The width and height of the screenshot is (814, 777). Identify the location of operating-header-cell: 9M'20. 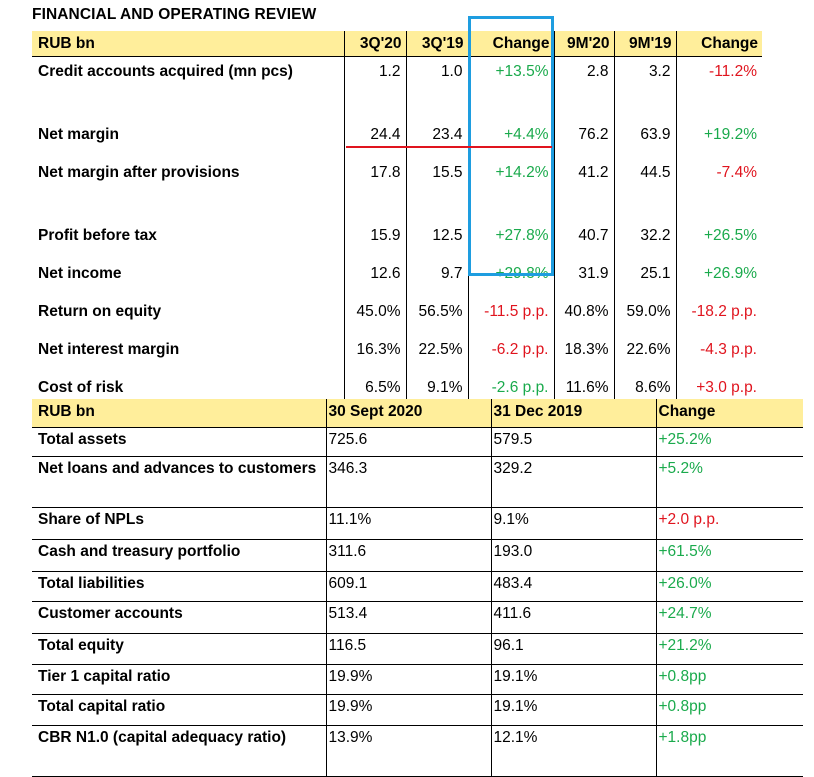
(583, 44).